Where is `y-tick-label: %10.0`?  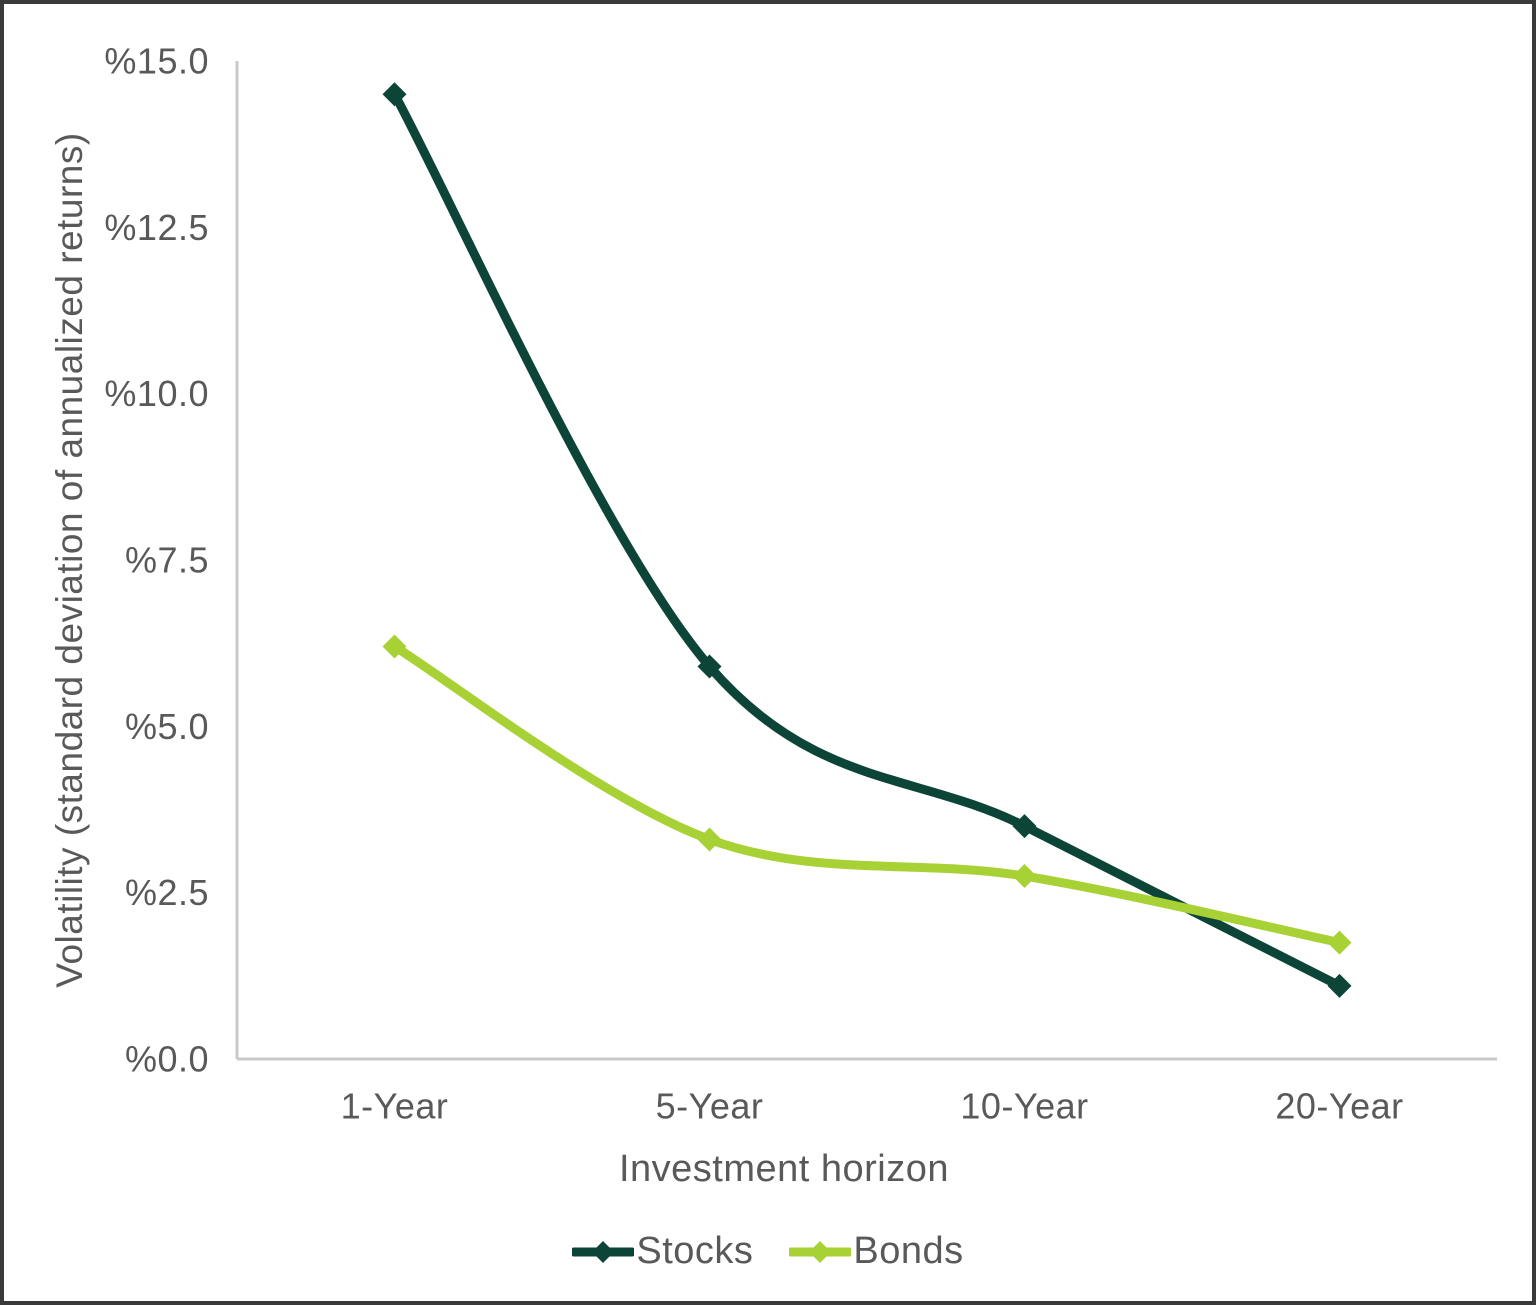
y-tick-label: %10.0 is located at coordinates (156, 393).